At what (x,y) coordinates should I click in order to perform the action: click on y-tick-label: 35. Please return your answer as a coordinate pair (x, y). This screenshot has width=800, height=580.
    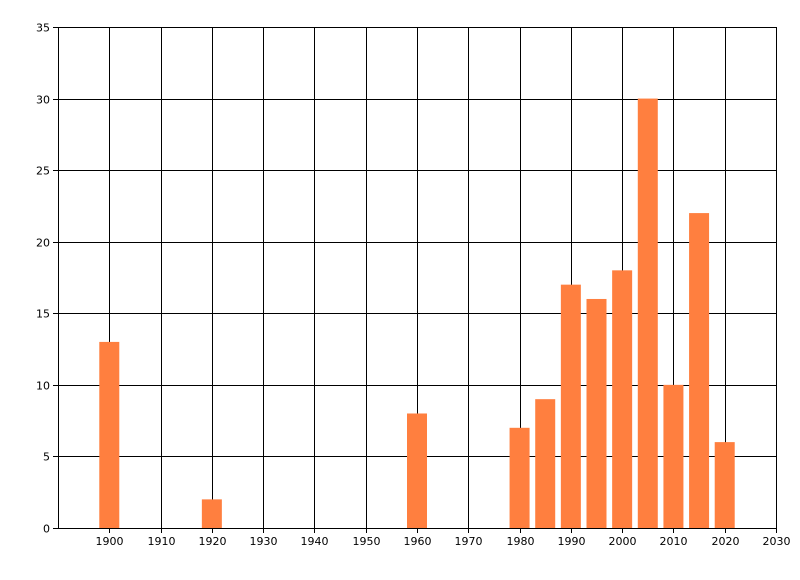
    Looking at the image, I should click on (43, 28).